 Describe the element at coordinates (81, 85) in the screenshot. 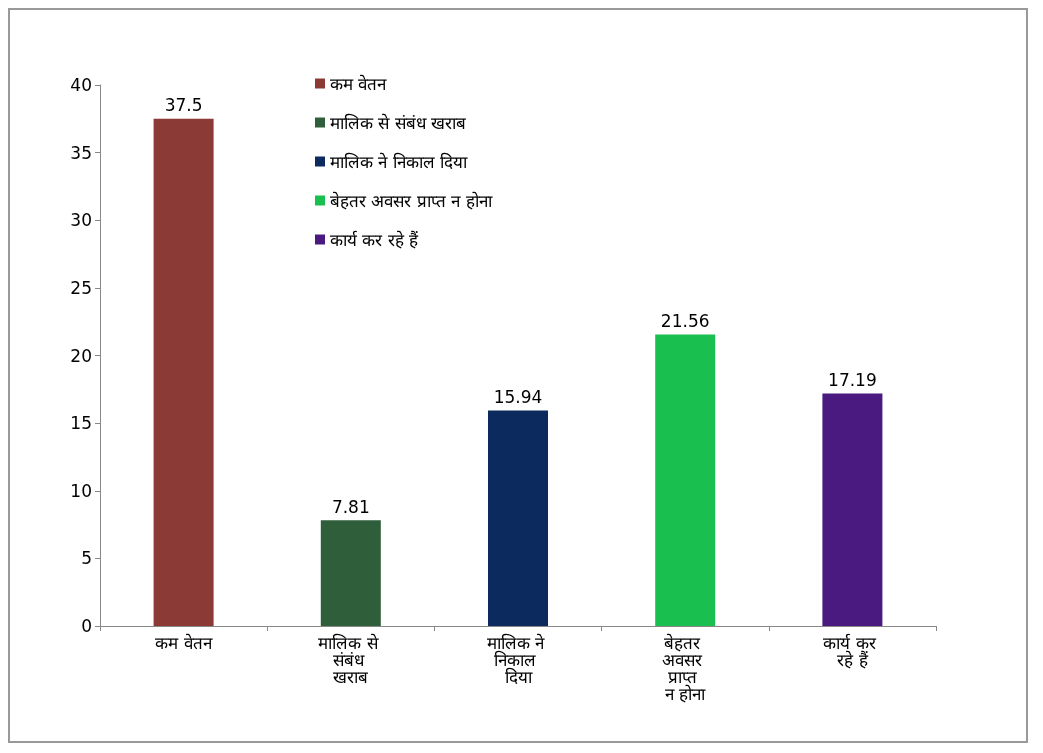

I see `y-tick-label: 40` at that location.